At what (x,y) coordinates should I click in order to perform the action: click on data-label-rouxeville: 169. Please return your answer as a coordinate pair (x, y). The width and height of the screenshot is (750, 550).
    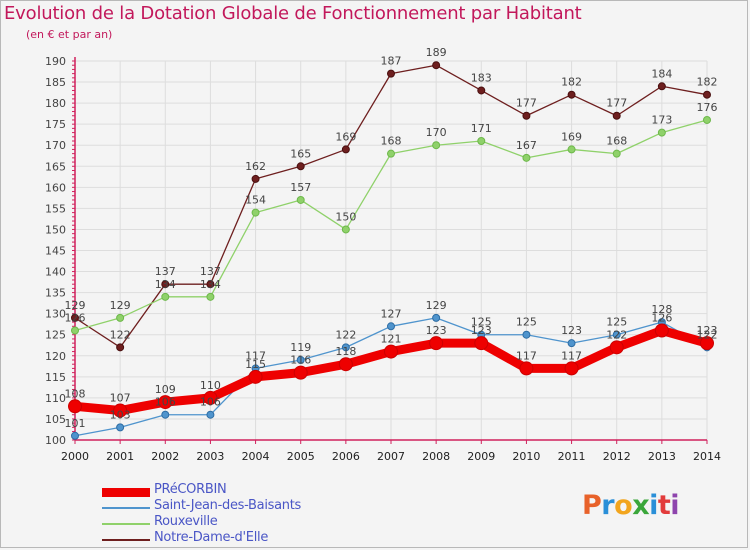
    Looking at the image, I should click on (571, 136).